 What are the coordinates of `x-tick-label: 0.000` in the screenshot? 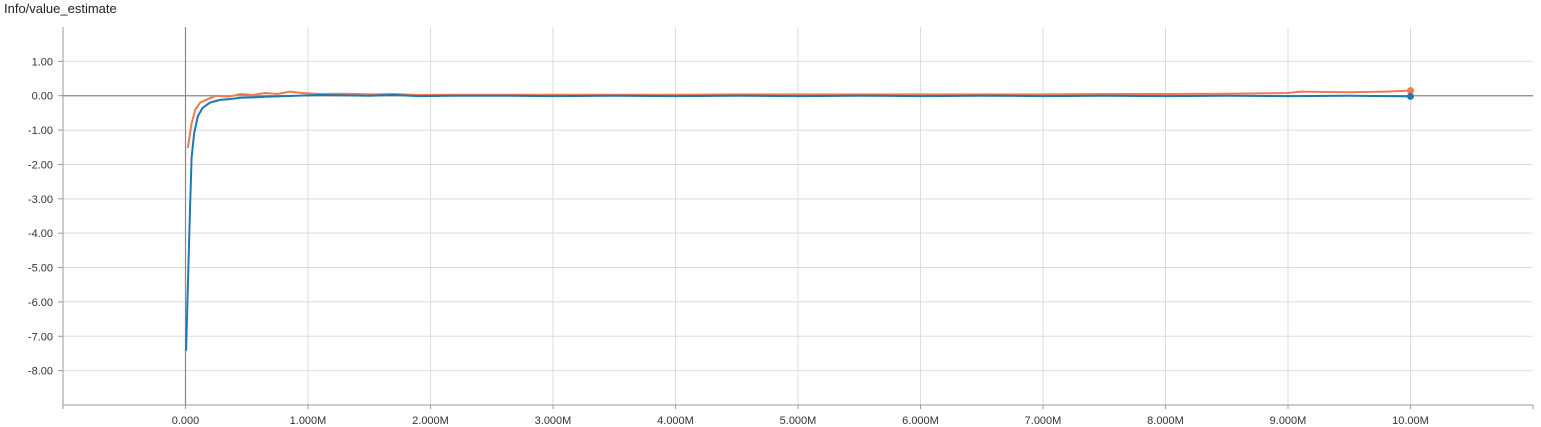 It's located at (186, 421).